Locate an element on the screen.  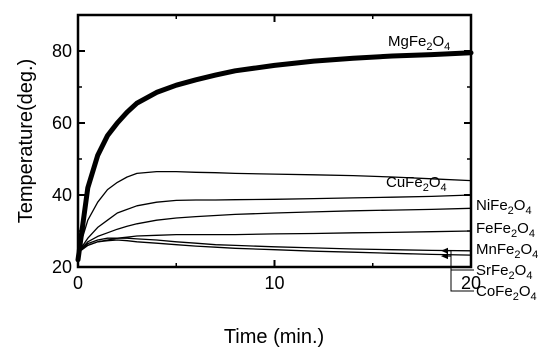
series-line-nife2o4 is located at coordinates (274, 224).